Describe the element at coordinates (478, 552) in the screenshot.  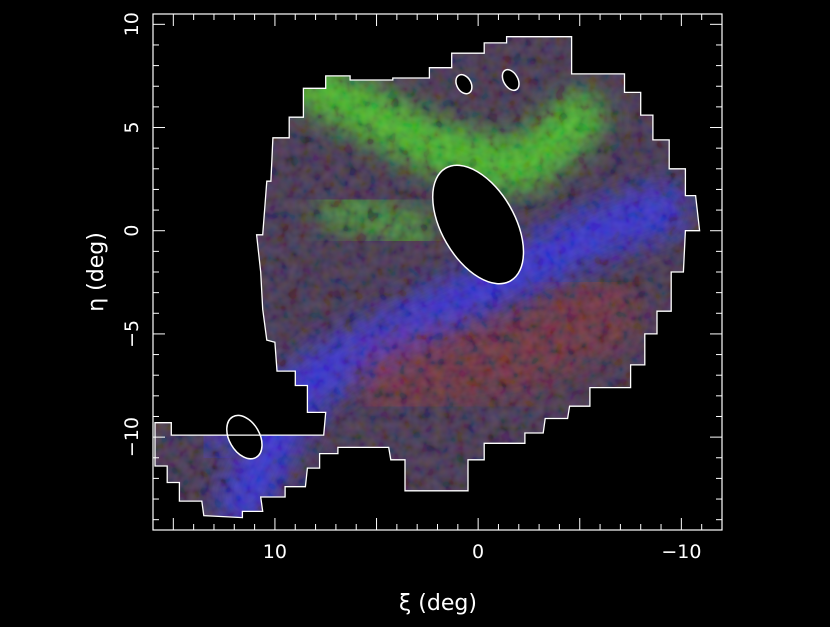
I see `x-tick-label: 0` at that location.